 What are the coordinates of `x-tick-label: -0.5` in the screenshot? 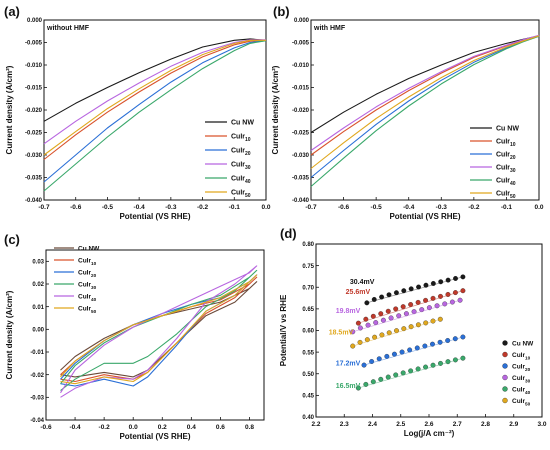 It's located at (108, 207).